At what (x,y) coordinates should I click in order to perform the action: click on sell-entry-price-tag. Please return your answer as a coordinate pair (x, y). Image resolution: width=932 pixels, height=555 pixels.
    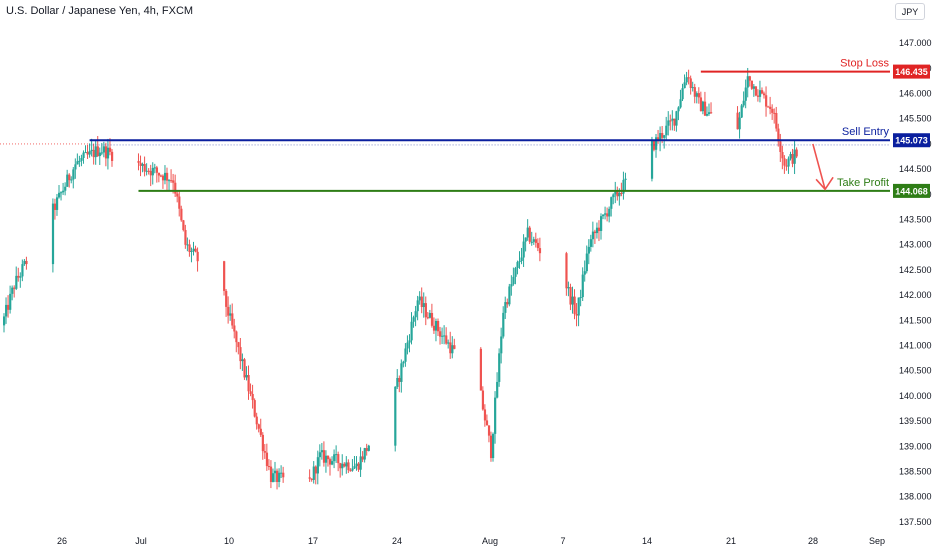
    Looking at the image, I should click on (911, 140).